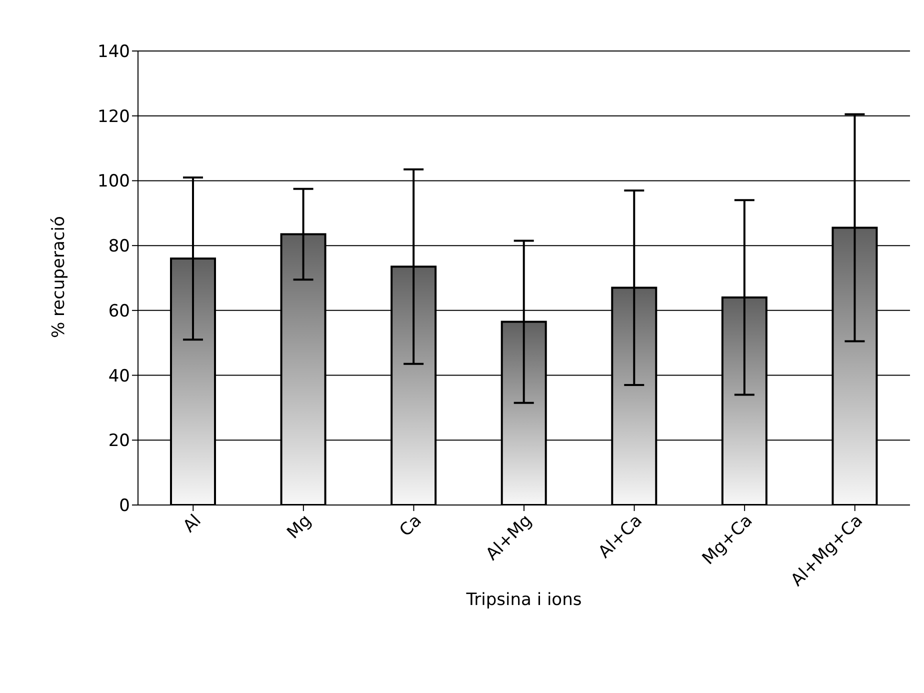 This screenshot has height=693, width=924. I want to click on x-tick-label: Mg, so click(299, 527).